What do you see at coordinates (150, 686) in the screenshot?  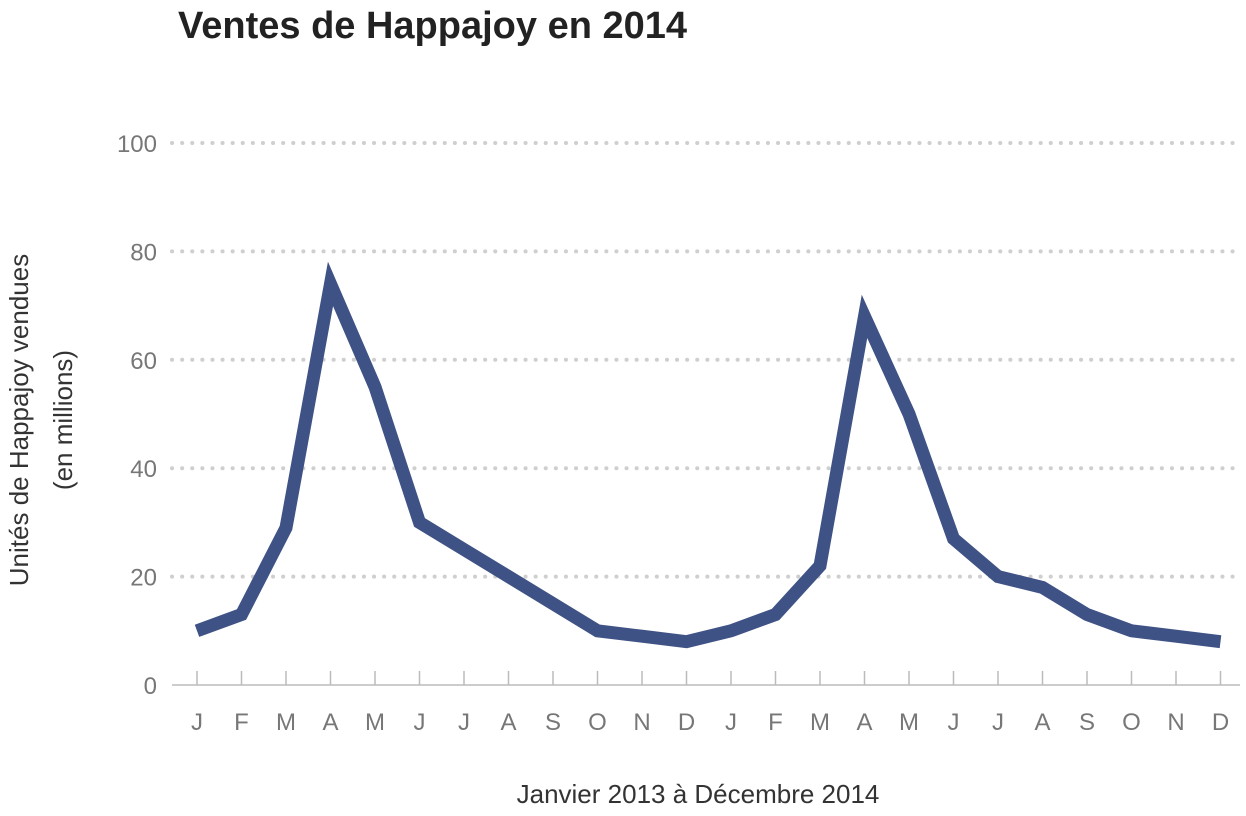 I see `y-tick-label: 0` at bounding box center [150, 686].